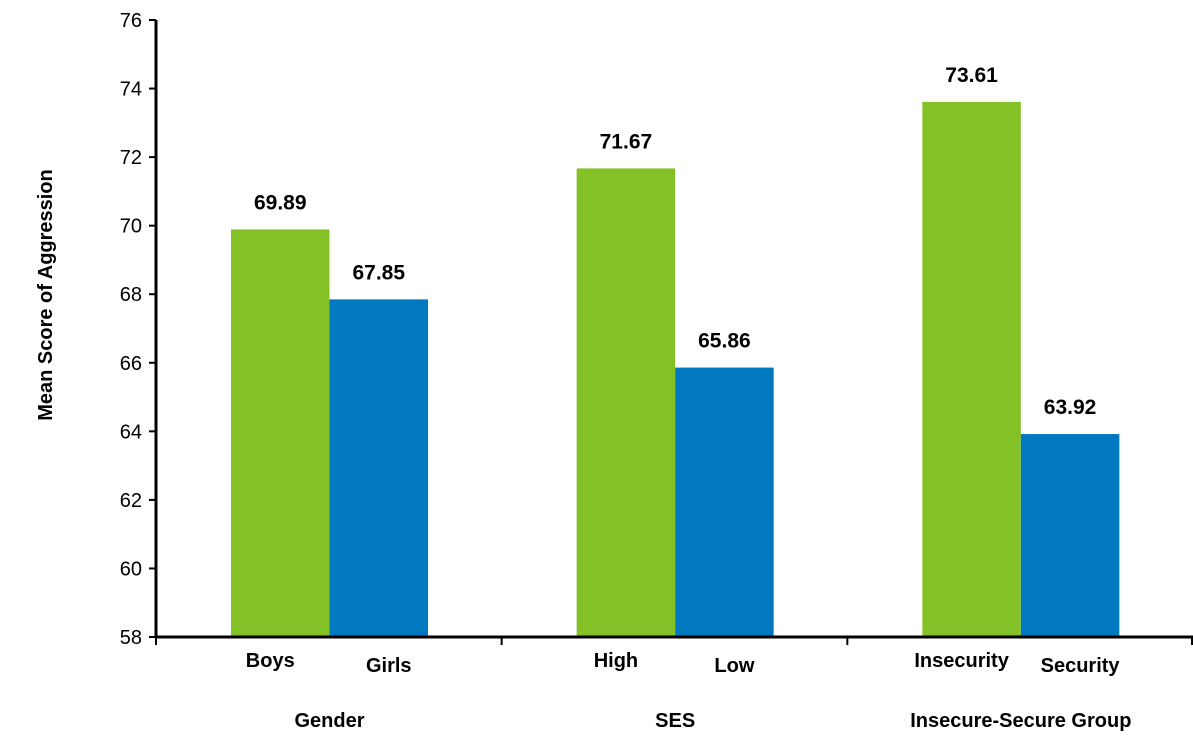 This screenshot has height=736, width=1193. Describe the element at coordinates (626, 141) in the screenshot. I see `data-label: 71.67` at that location.